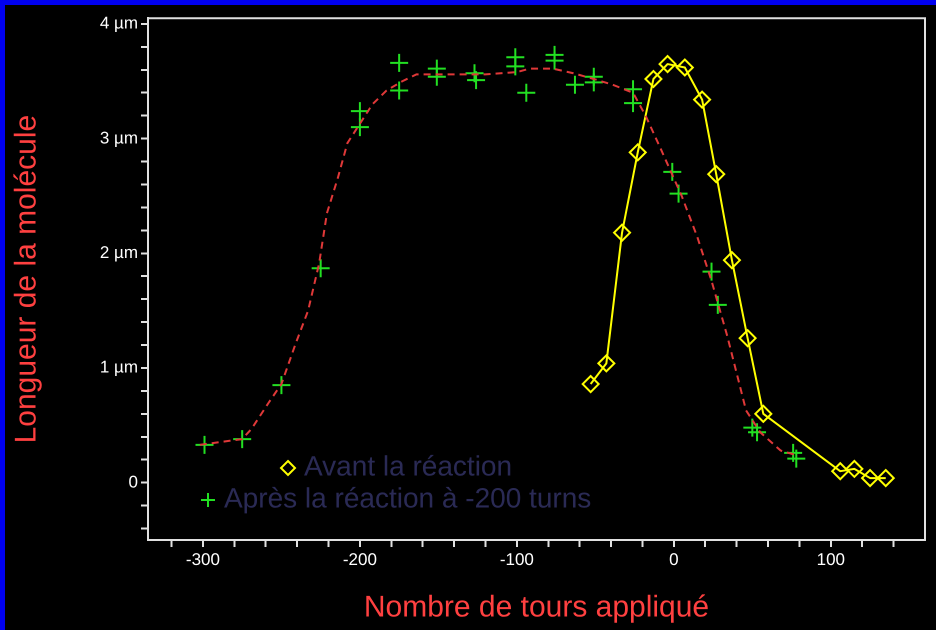 The height and width of the screenshot is (630, 936). What do you see at coordinates (359, 559) in the screenshot?
I see `x-tick-label: -200` at bounding box center [359, 559].